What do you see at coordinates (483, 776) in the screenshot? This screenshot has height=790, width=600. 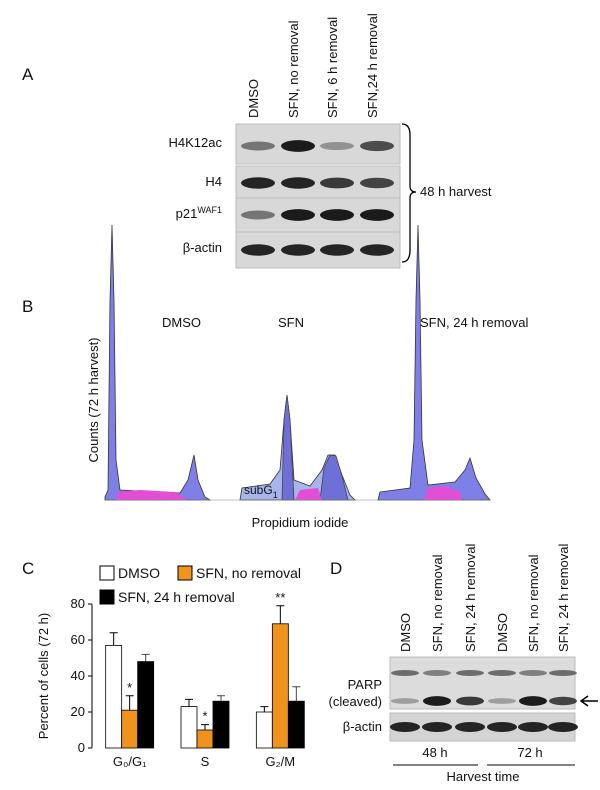 I see `group-title: Harvest time` at bounding box center [483, 776].